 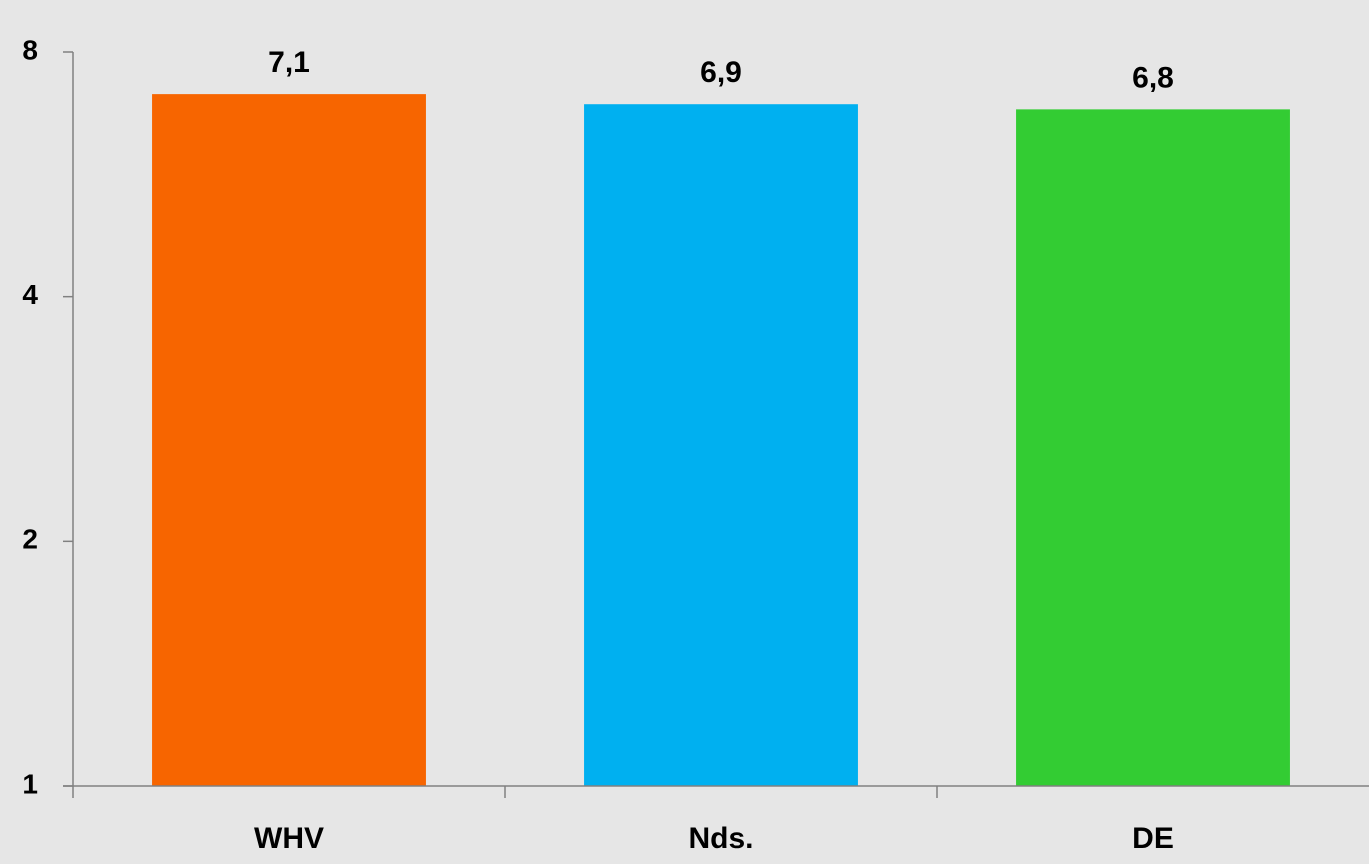 What do you see at coordinates (720, 838) in the screenshot?
I see `x-tick-label: Nds.` at bounding box center [720, 838].